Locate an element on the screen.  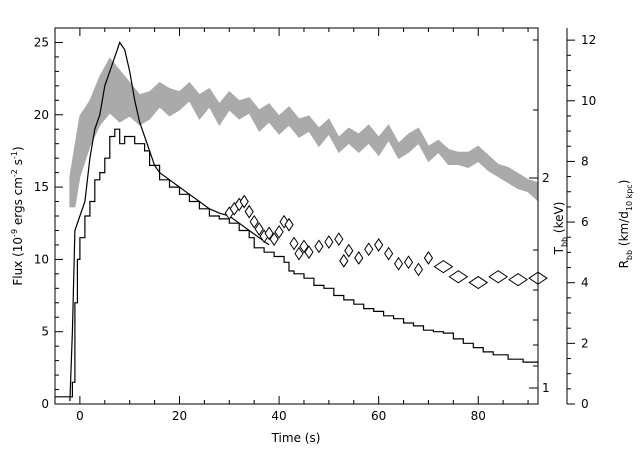
y-axis-temp-label: Tbb (keV) is located at coordinates (560, 229).